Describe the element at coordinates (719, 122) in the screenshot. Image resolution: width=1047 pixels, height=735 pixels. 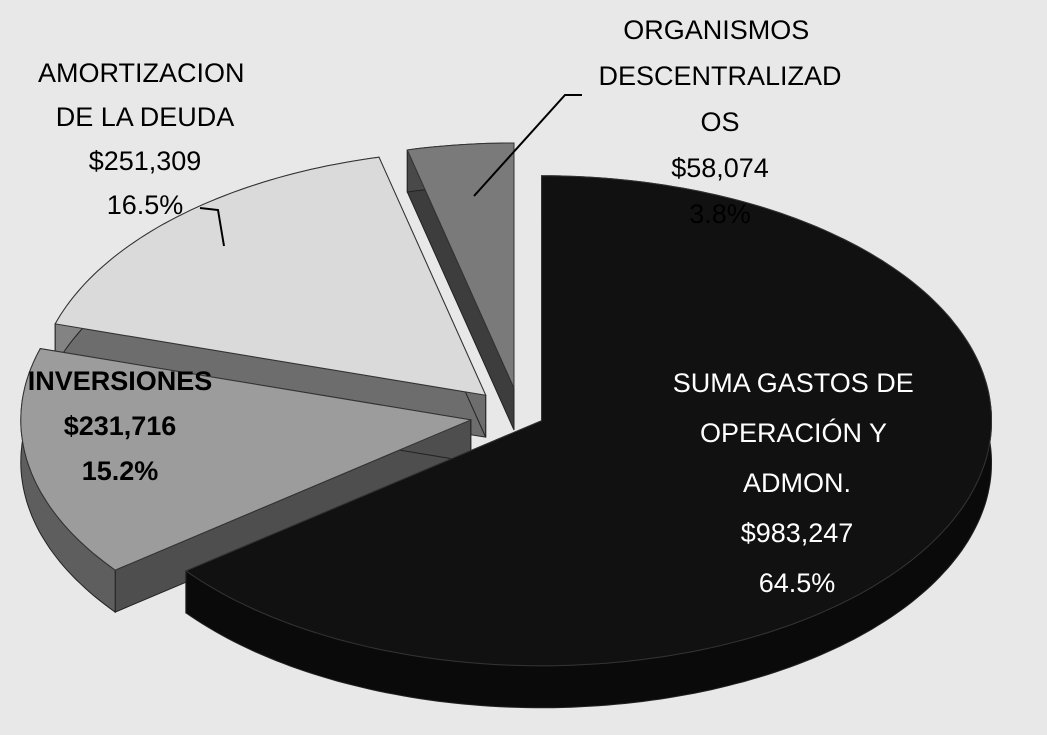
I see `label-line: OS` at that location.